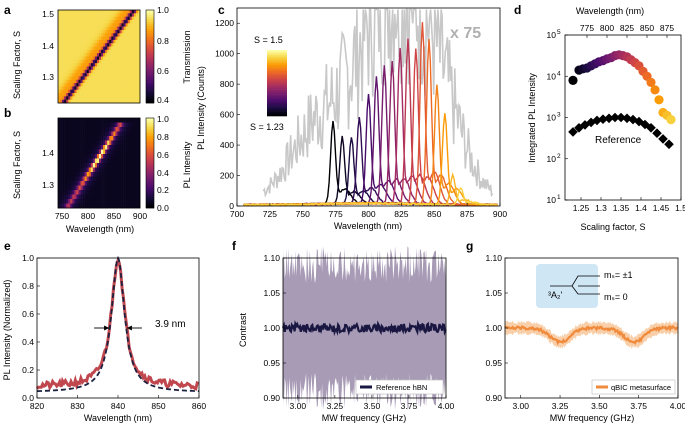  Describe the element at coordinates (638, 406) in the screenshot. I see `g-xtick-label: 3.75` at that location.